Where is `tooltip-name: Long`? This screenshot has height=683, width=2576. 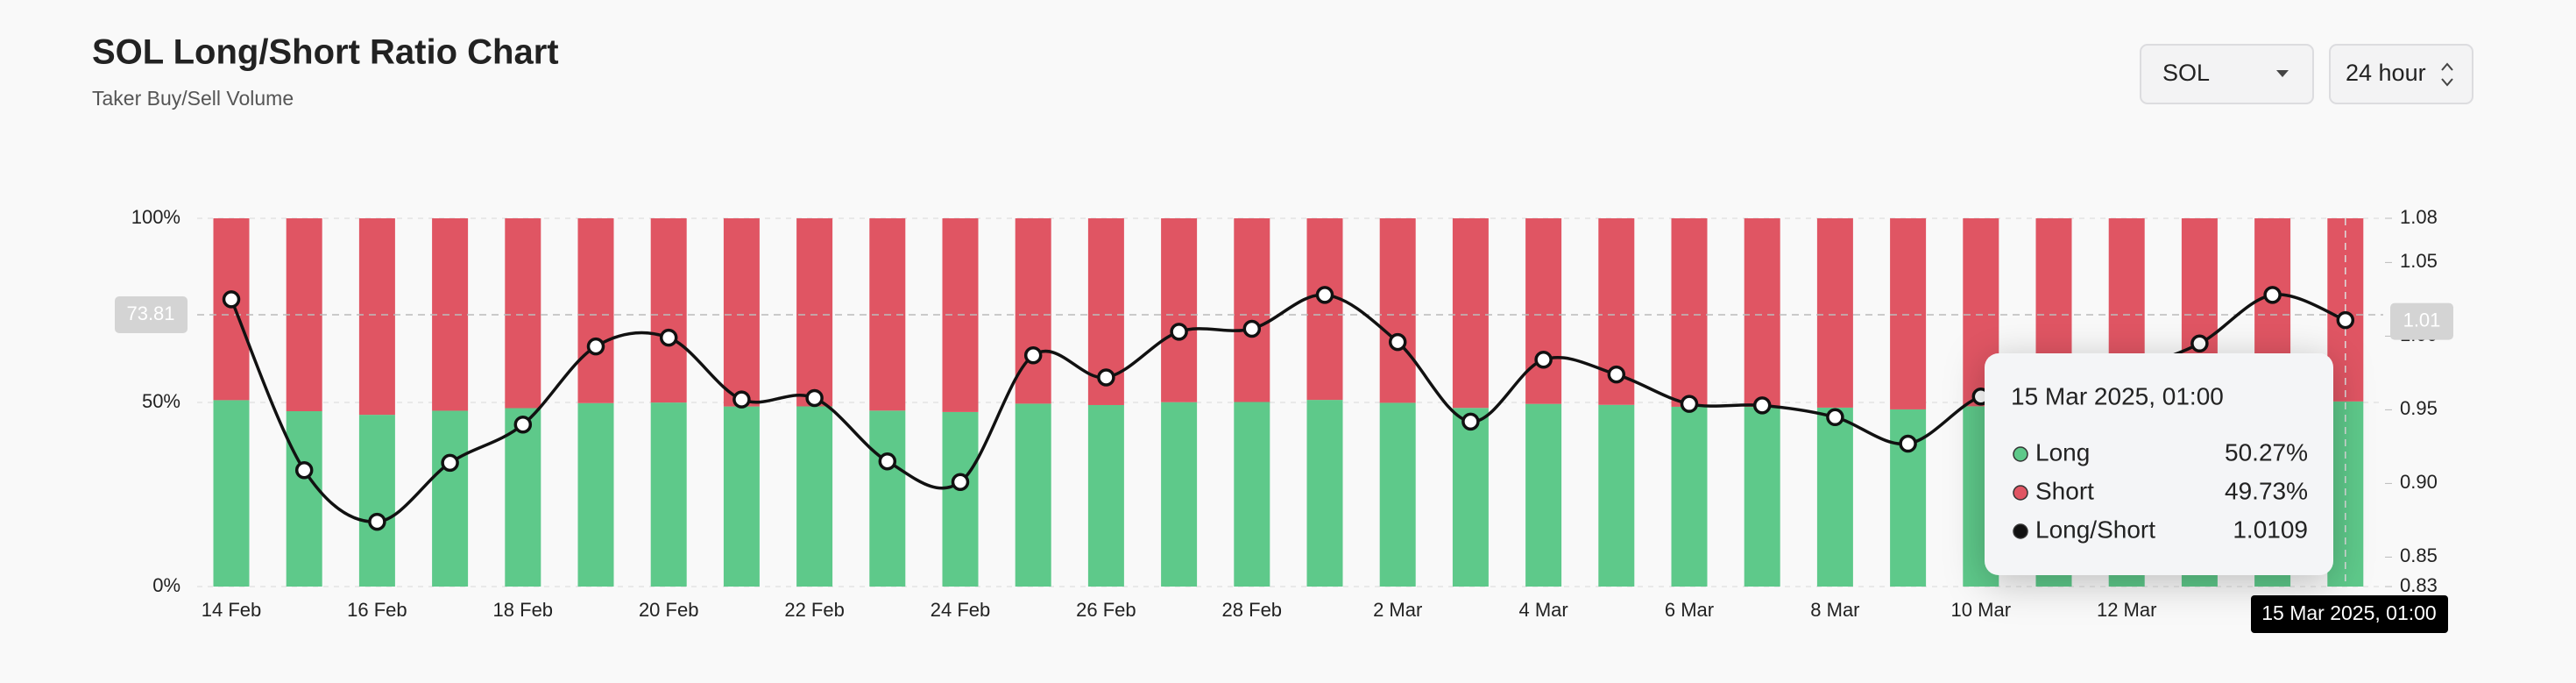
tooltip-name: Long is located at coordinates (2062, 452).